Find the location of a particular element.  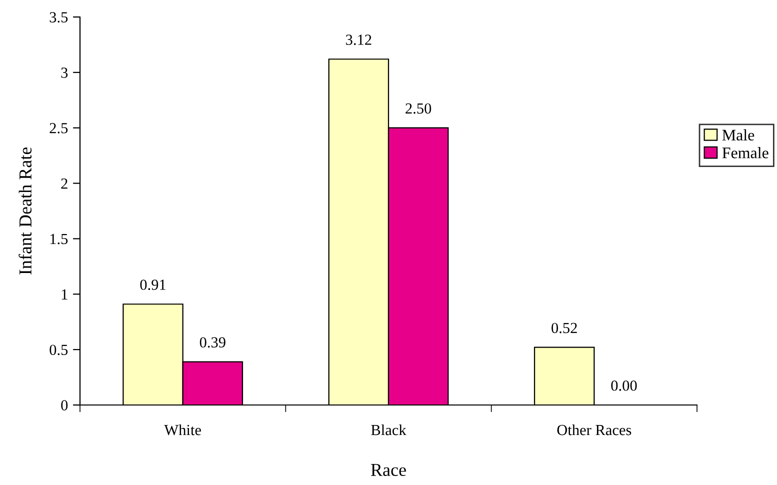

y-tick-label: 3.5 is located at coordinates (59, 17).